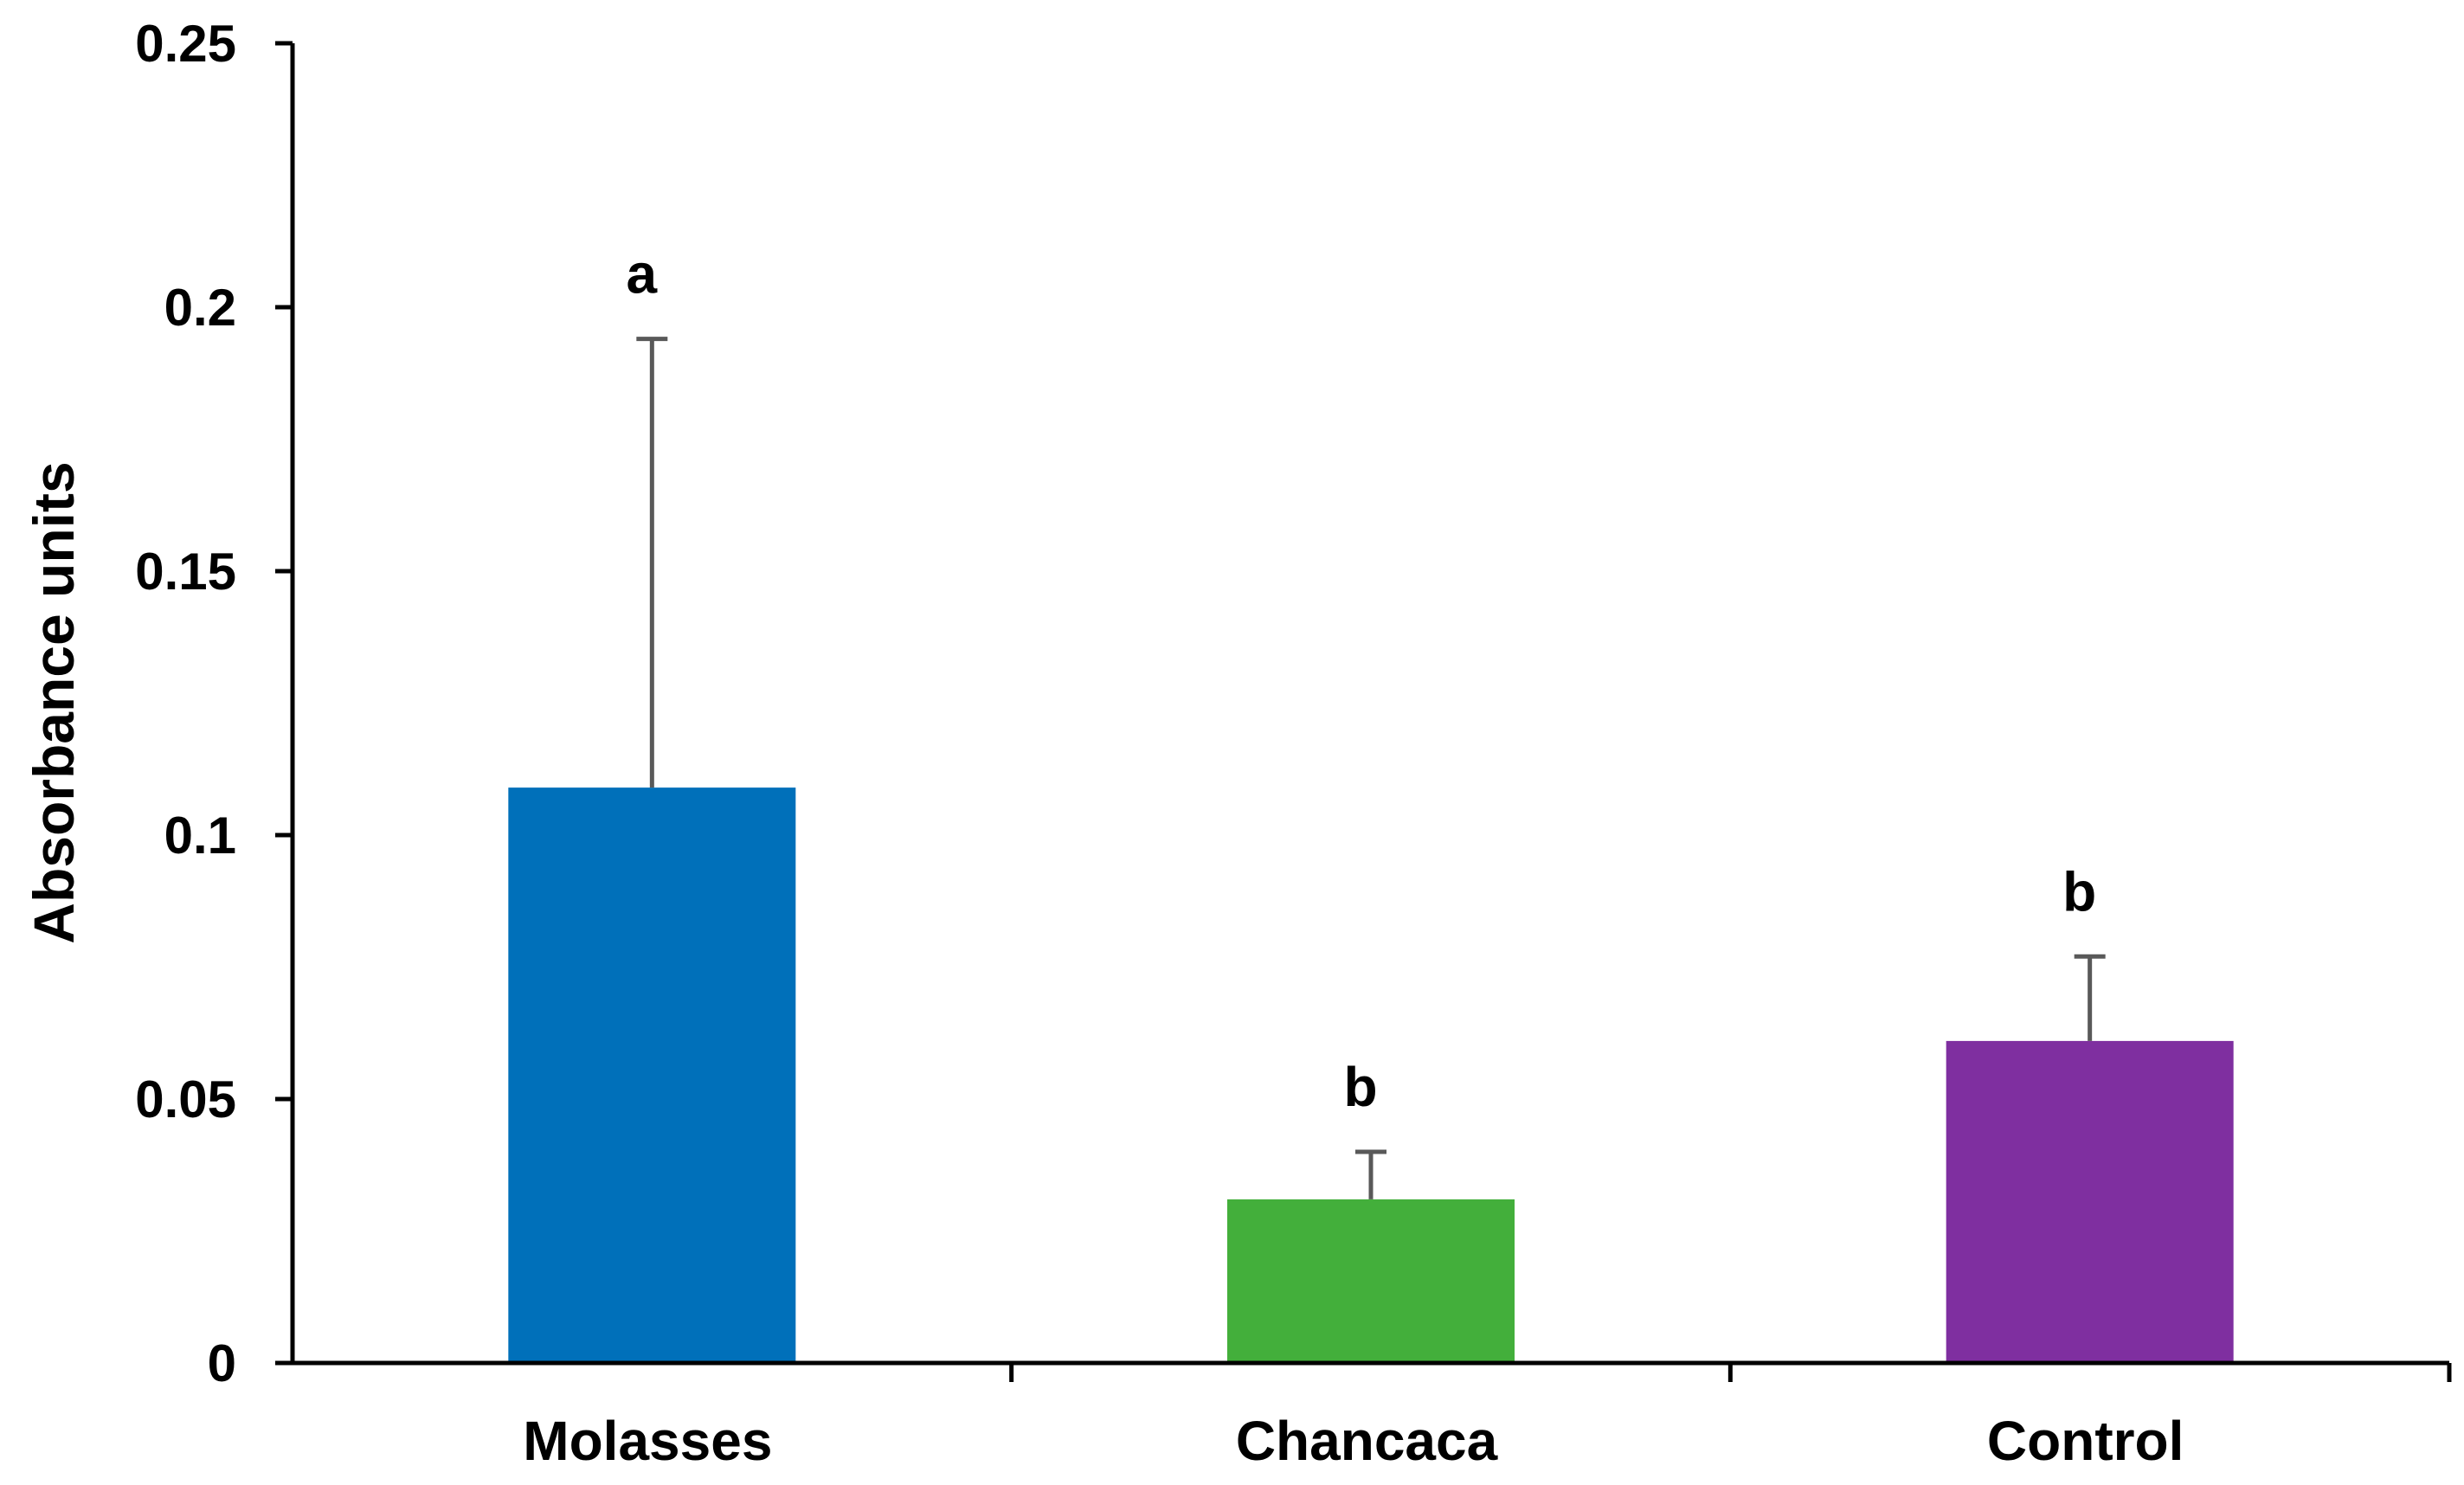 The image size is (2464, 1485). I want to click on x-category-label: Control, so click(2086, 1441).